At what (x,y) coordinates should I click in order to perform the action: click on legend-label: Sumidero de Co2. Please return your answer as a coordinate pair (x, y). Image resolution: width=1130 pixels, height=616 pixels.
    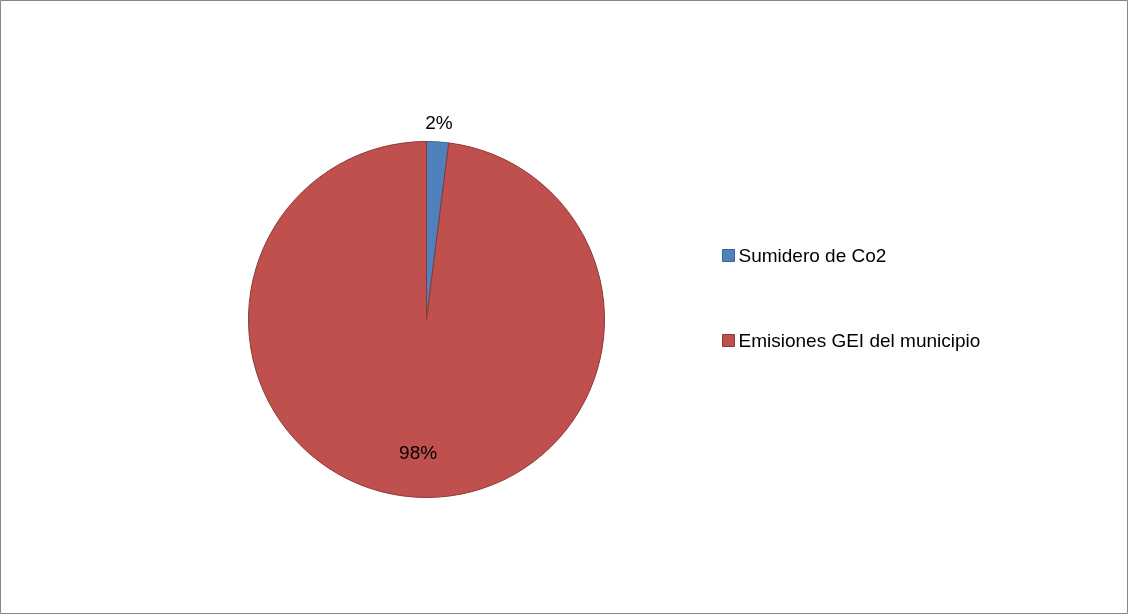
    Looking at the image, I should click on (812, 255).